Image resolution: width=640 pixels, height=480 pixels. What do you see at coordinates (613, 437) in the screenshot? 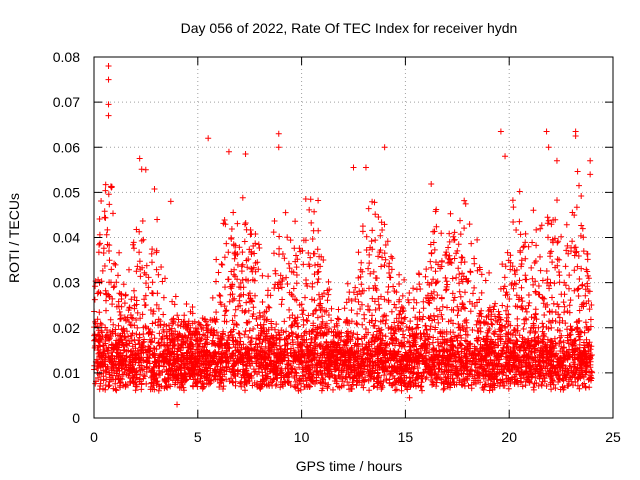
I see `x-tick-label: 25` at bounding box center [613, 437].